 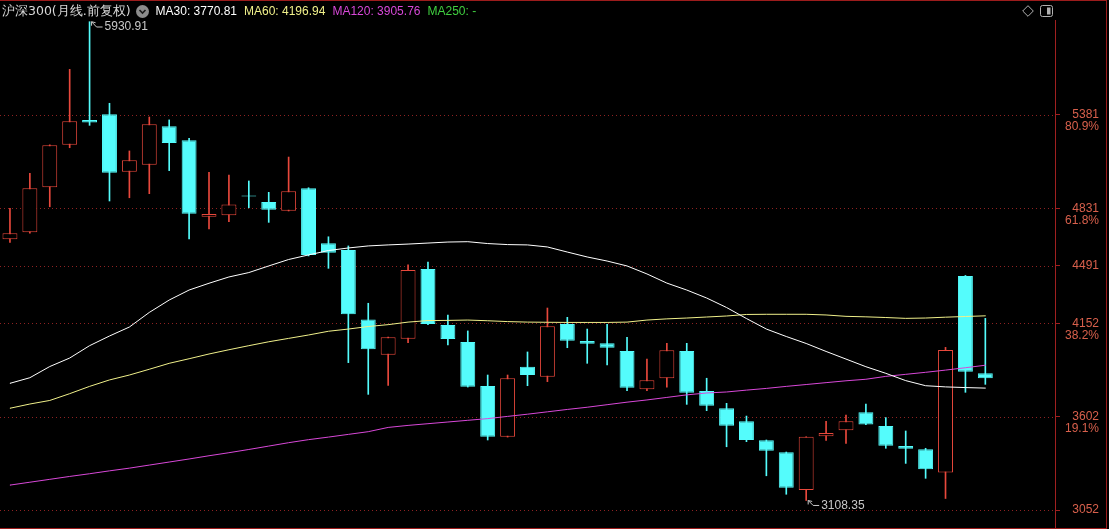 I want to click on text: MA120: 3905.76, so click(x=376, y=11).